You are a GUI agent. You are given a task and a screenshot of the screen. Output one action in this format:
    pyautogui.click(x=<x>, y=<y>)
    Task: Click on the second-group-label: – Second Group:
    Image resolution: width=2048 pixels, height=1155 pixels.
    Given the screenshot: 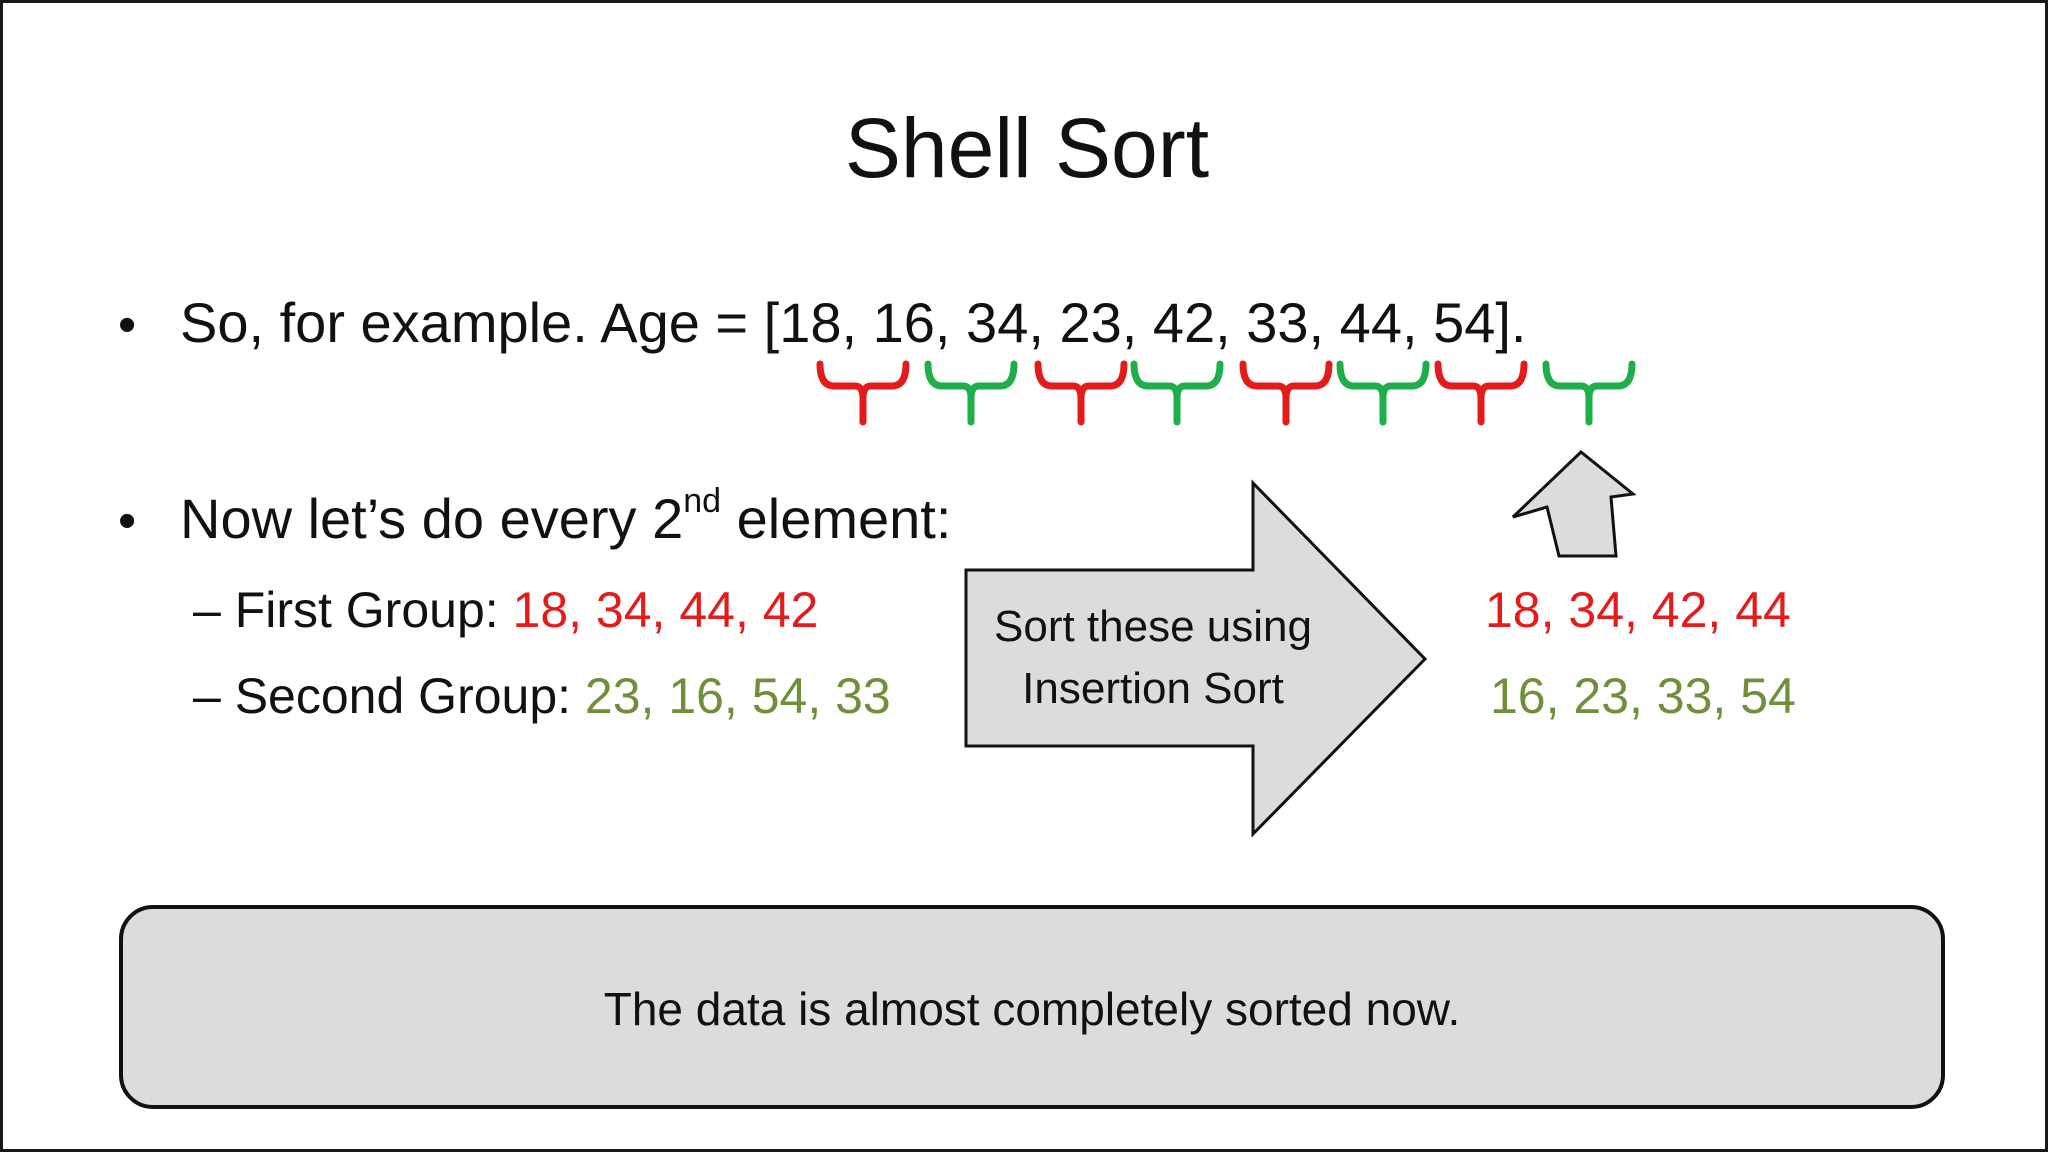 What is the action you would take?
    pyautogui.click(x=389, y=696)
    